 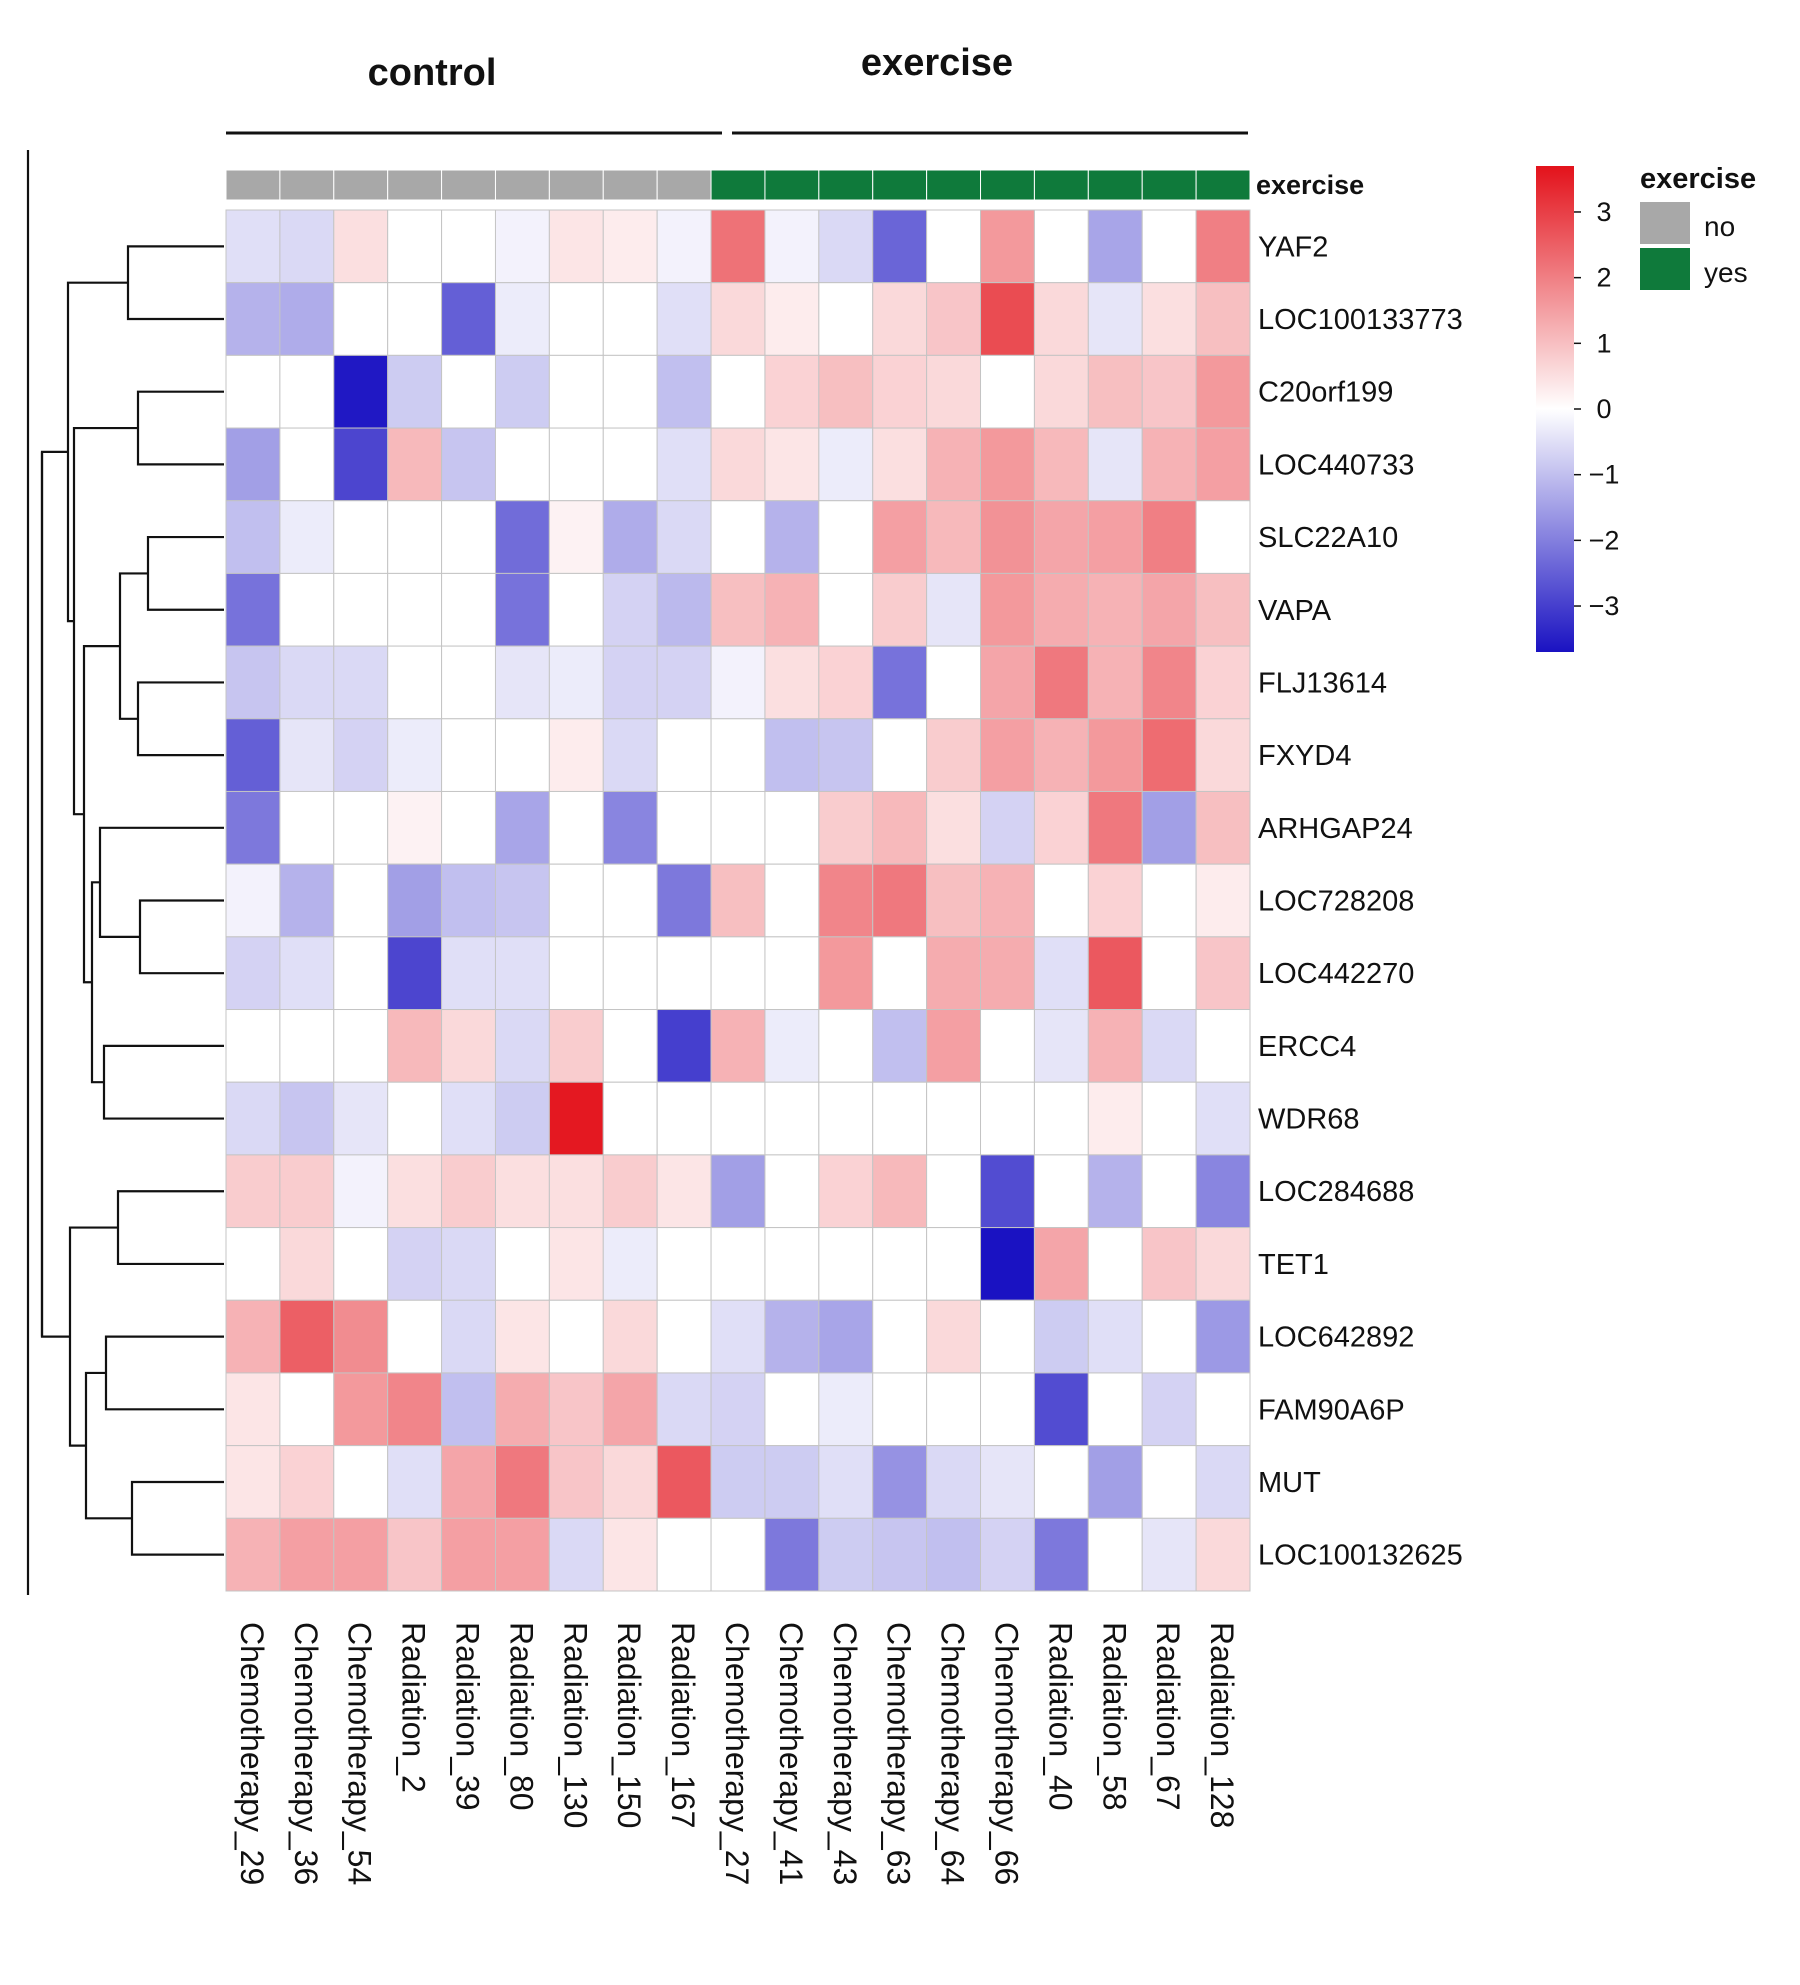 I want to click on legend-label-no: no, so click(x=1719, y=226).